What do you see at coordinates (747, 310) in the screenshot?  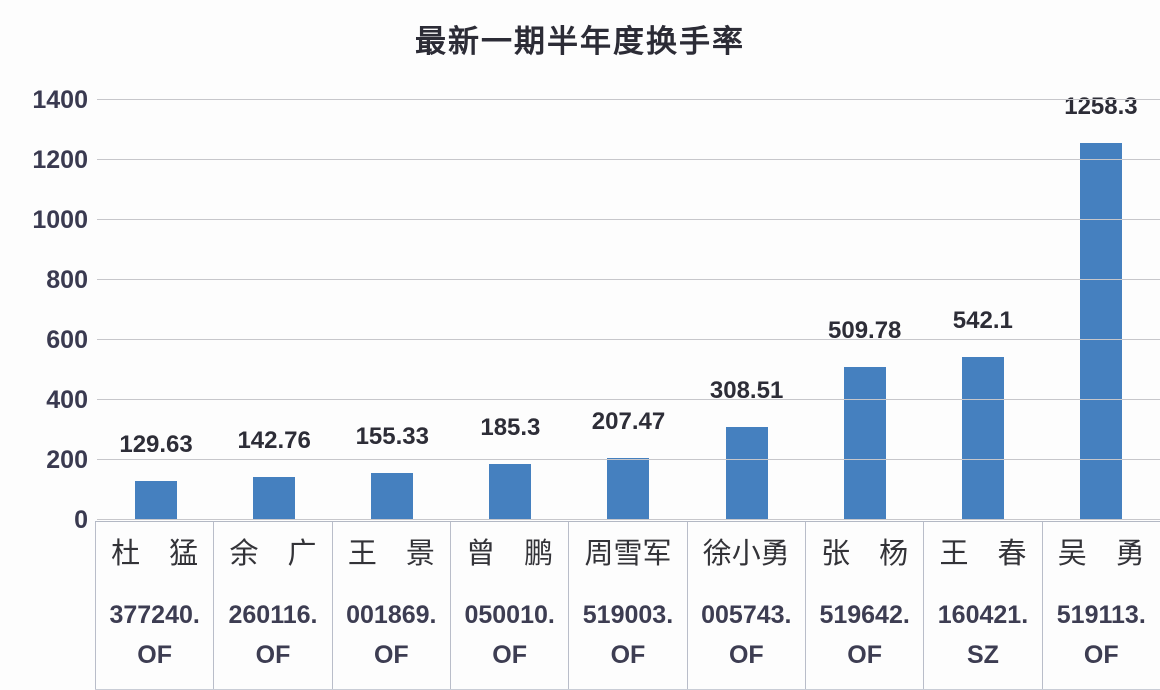 I see `bar-column: 308.51` at bounding box center [747, 310].